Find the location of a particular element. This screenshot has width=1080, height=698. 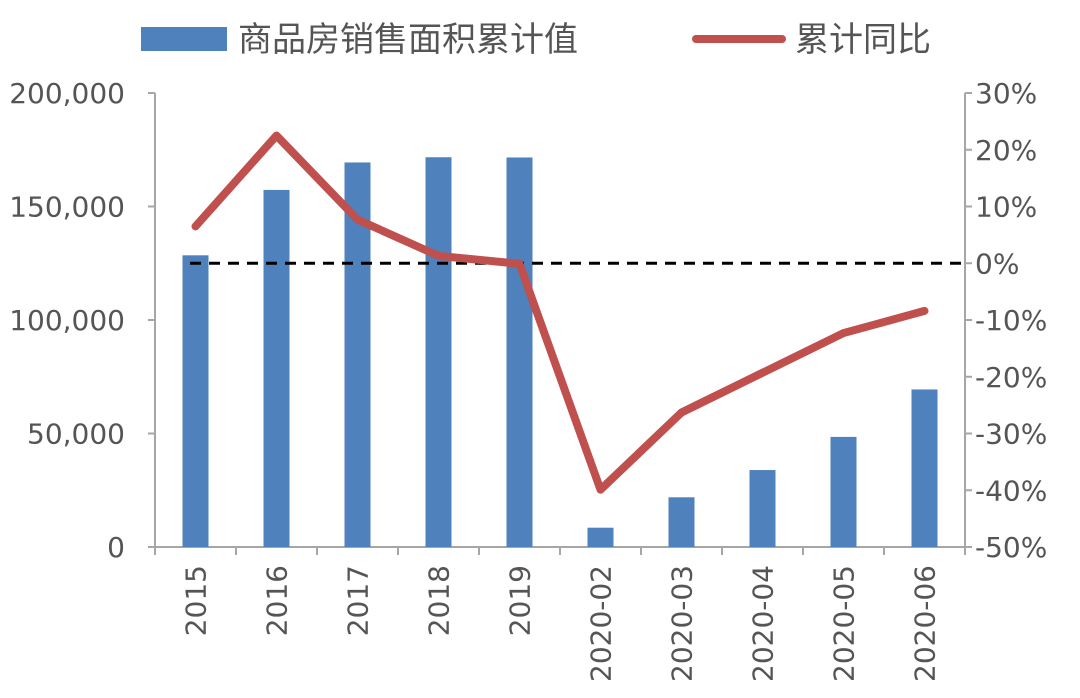

legend: 商品房销售面积累计值 累计同比 is located at coordinates (536, 40).